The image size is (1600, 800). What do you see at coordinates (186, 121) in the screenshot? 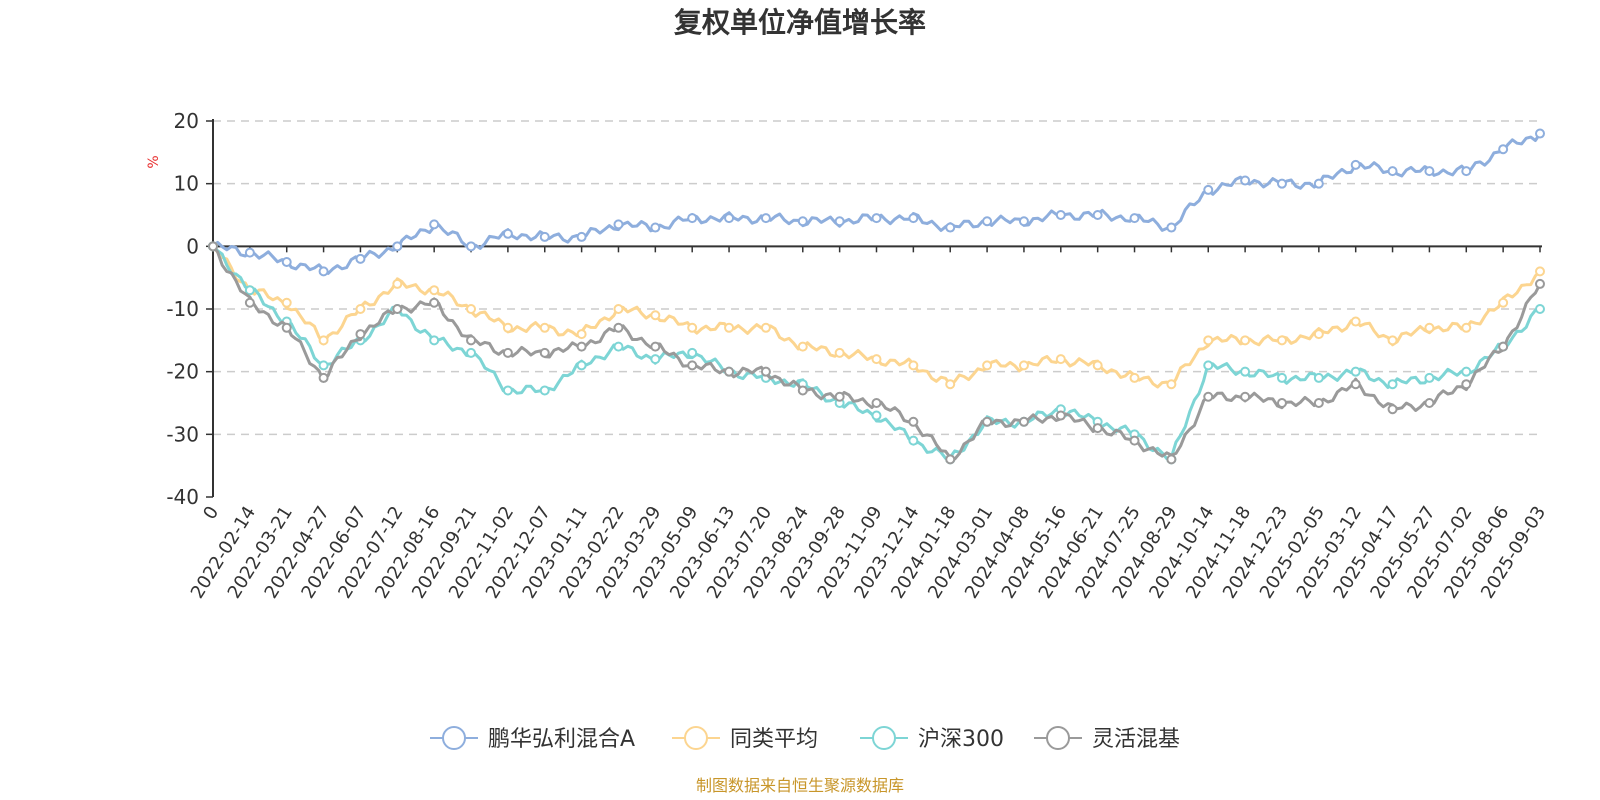
I see `y-tick-label: 20` at bounding box center [186, 121].